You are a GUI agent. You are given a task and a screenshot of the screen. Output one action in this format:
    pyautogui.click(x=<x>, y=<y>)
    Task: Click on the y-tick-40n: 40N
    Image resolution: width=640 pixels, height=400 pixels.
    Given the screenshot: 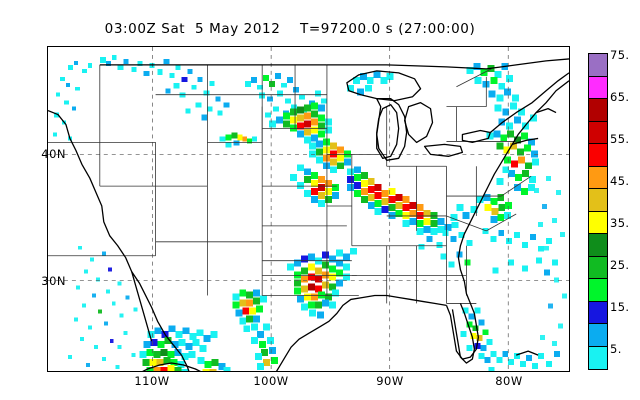 What is the action you would take?
    pyautogui.click(x=53, y=154)
    